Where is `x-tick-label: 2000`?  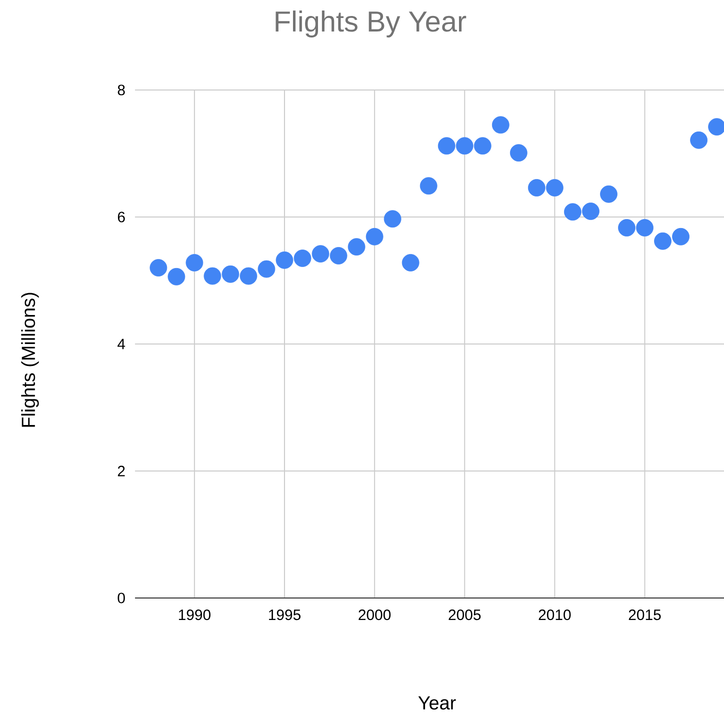
x-tick-label: 2000 is located at coordinates (374, 615).